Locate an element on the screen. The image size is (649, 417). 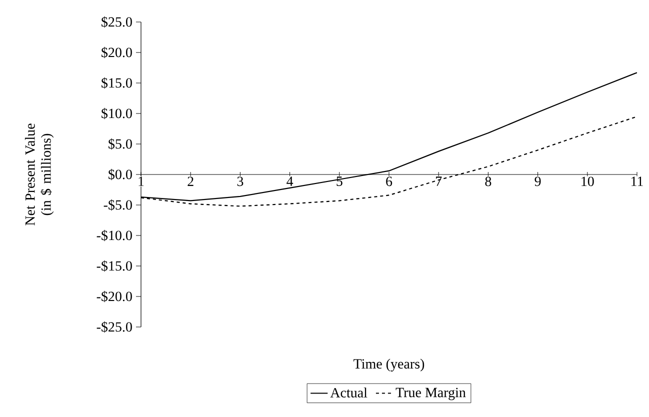
y-tick-label: -$10.0 is located at coordinates (114, 236).